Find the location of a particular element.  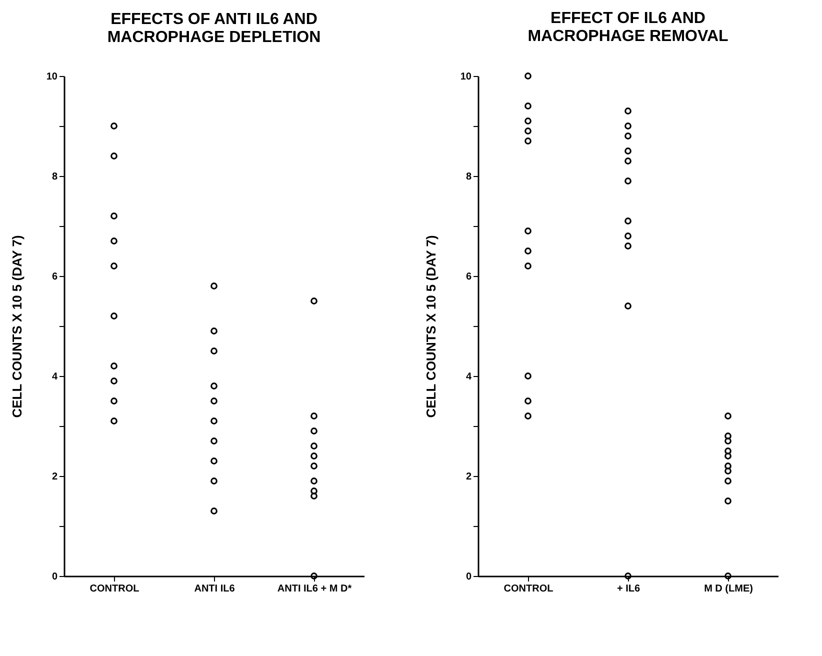

x-tick-label: ANTI IL6 is located at coordinates (215, 589).